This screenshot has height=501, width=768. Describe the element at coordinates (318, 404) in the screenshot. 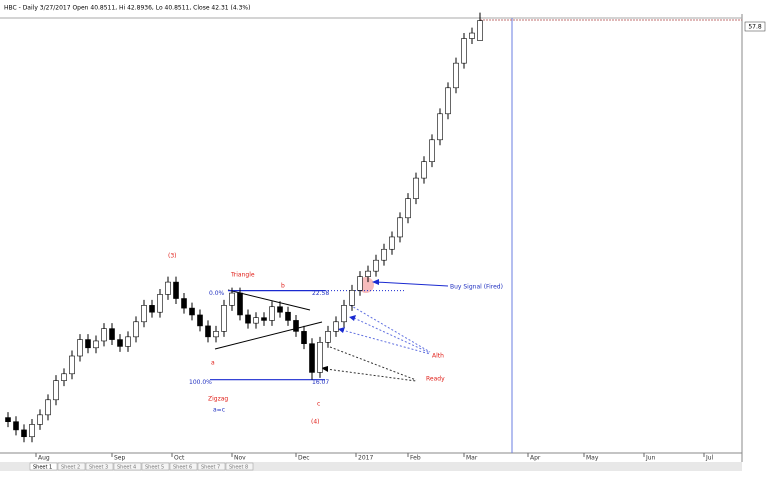

I see `annotation: c` at that location.